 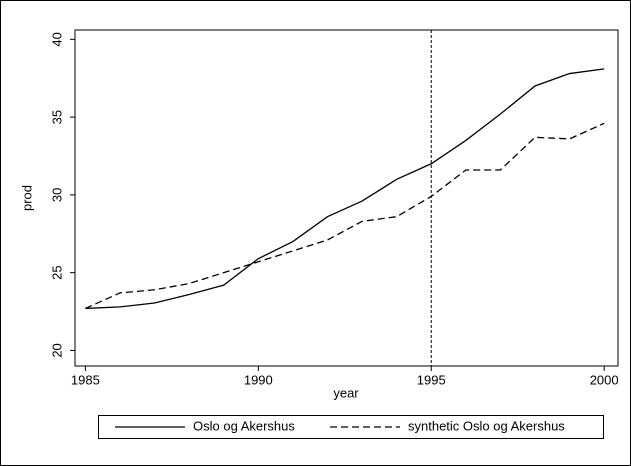 I want to click on y-tick-label: 20, so click(x=56, y=350).